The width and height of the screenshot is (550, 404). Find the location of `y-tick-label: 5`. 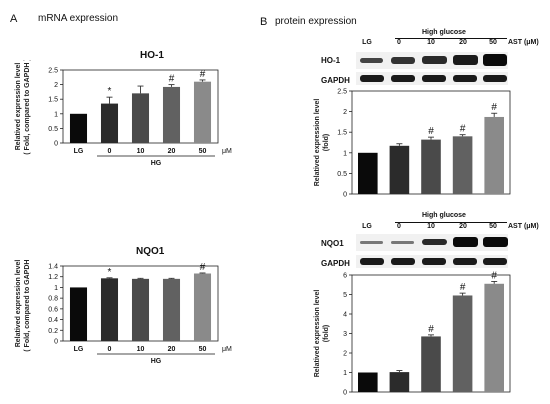

y-tick-label: 5 is located at coordinates (345, 295).